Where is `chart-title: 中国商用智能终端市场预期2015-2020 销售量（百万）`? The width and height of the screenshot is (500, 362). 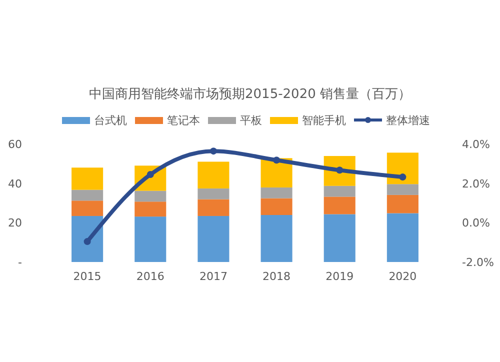
chart-title: 中国商用智能终端市场预期2015-2020 销售量（百万） is located at coordinates (250, 94).